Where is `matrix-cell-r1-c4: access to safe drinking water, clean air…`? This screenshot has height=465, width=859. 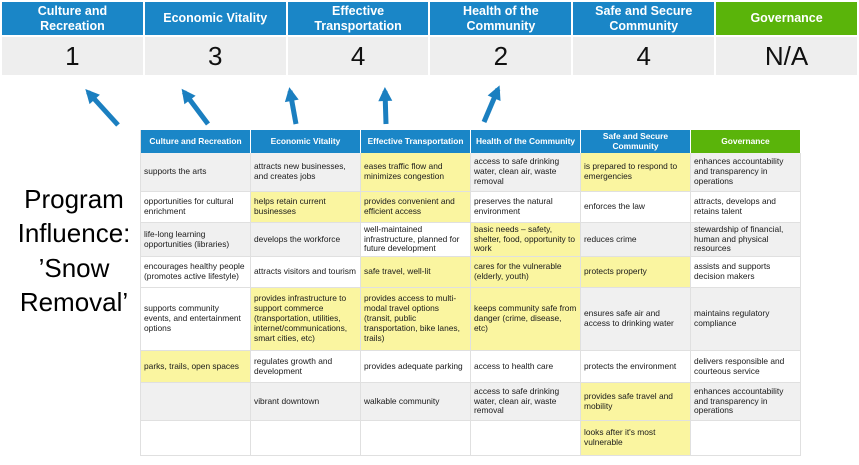
matrix-cell-r1-c4: access to safe drinking water, clean air… is located at coordinates (526, 172).